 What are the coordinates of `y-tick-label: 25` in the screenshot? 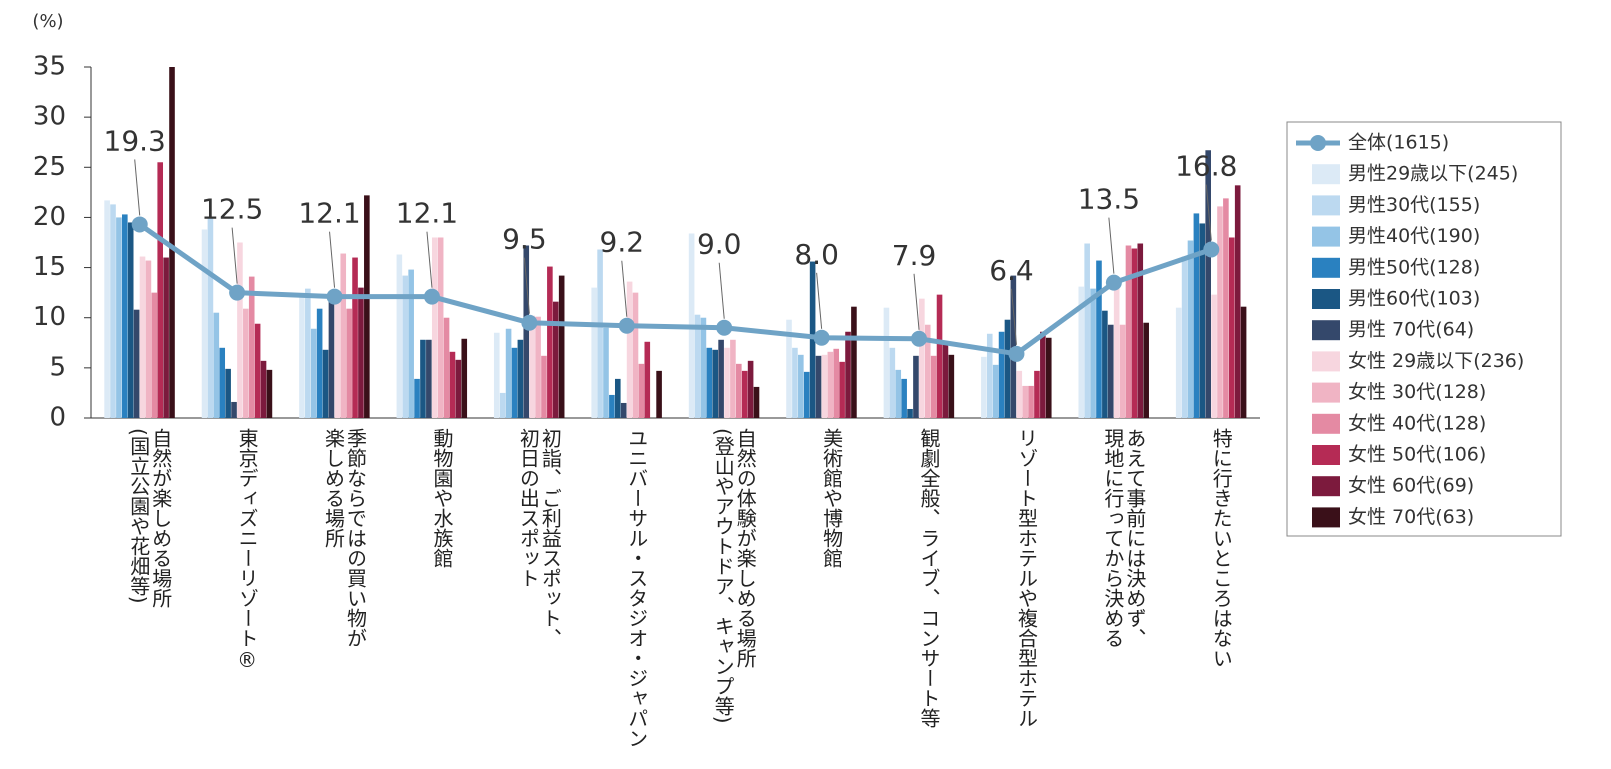 It's located at (49, 167).